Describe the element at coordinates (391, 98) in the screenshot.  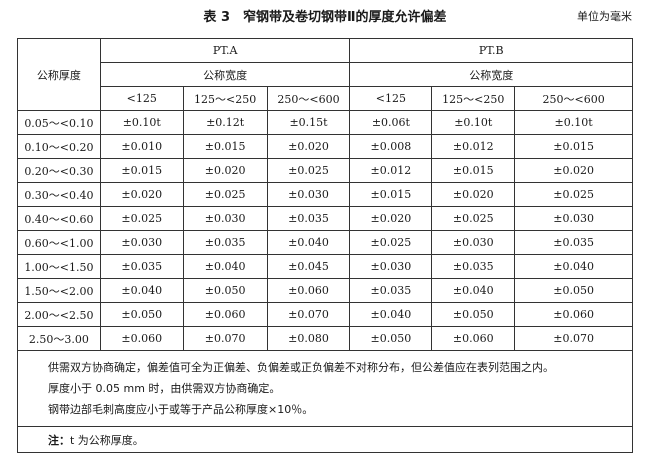
I see `header-width-3: <125` at that location.